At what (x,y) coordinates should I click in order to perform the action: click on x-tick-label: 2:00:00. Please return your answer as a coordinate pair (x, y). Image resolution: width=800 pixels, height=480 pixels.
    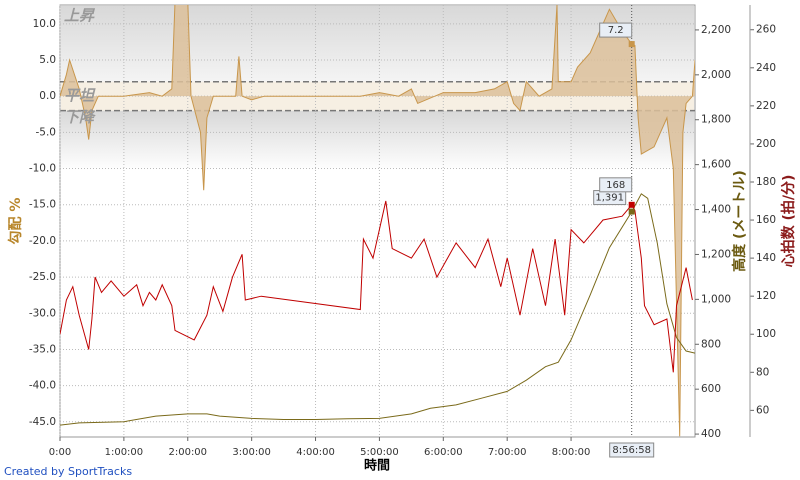
    Looking at the image, I should click on (187, 452).